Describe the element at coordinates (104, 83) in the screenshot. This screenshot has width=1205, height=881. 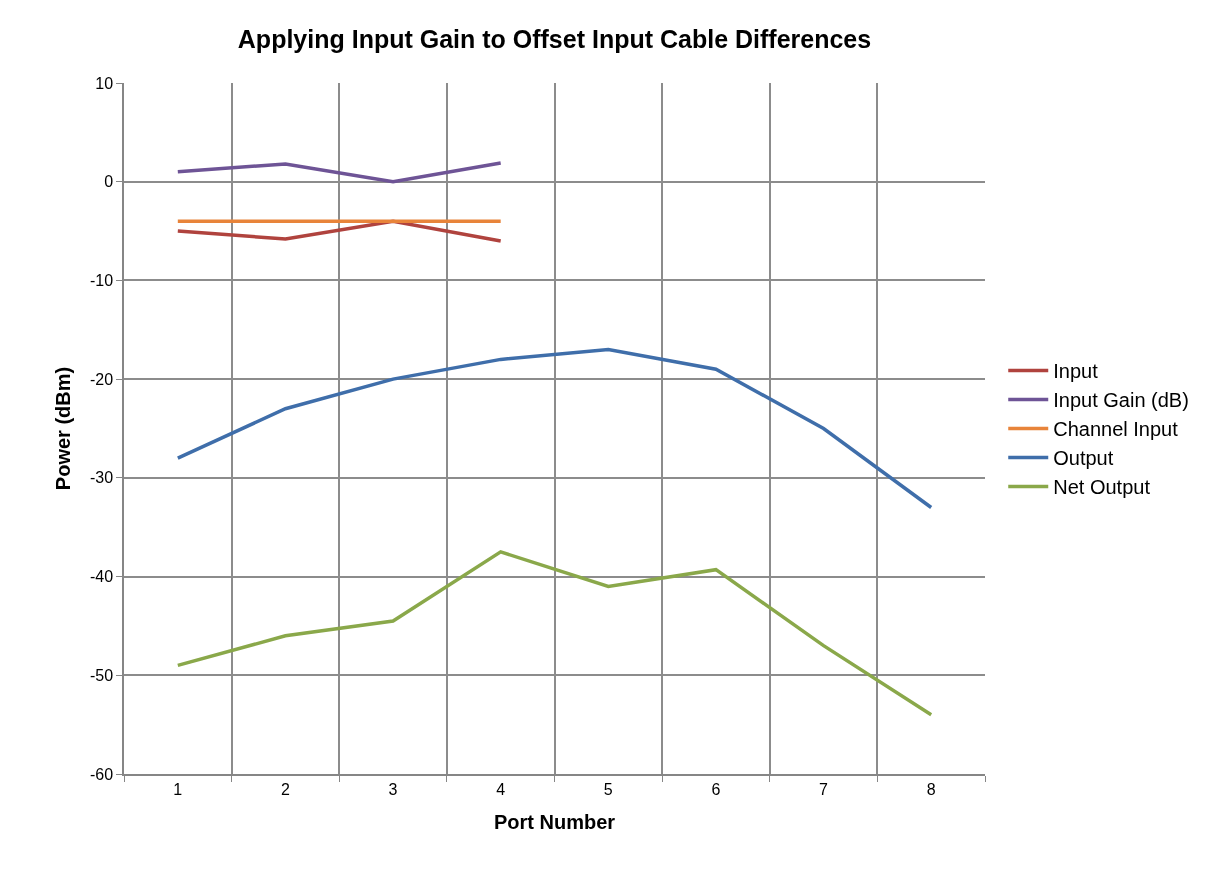
I see `y-tick-label: 10` at that location.